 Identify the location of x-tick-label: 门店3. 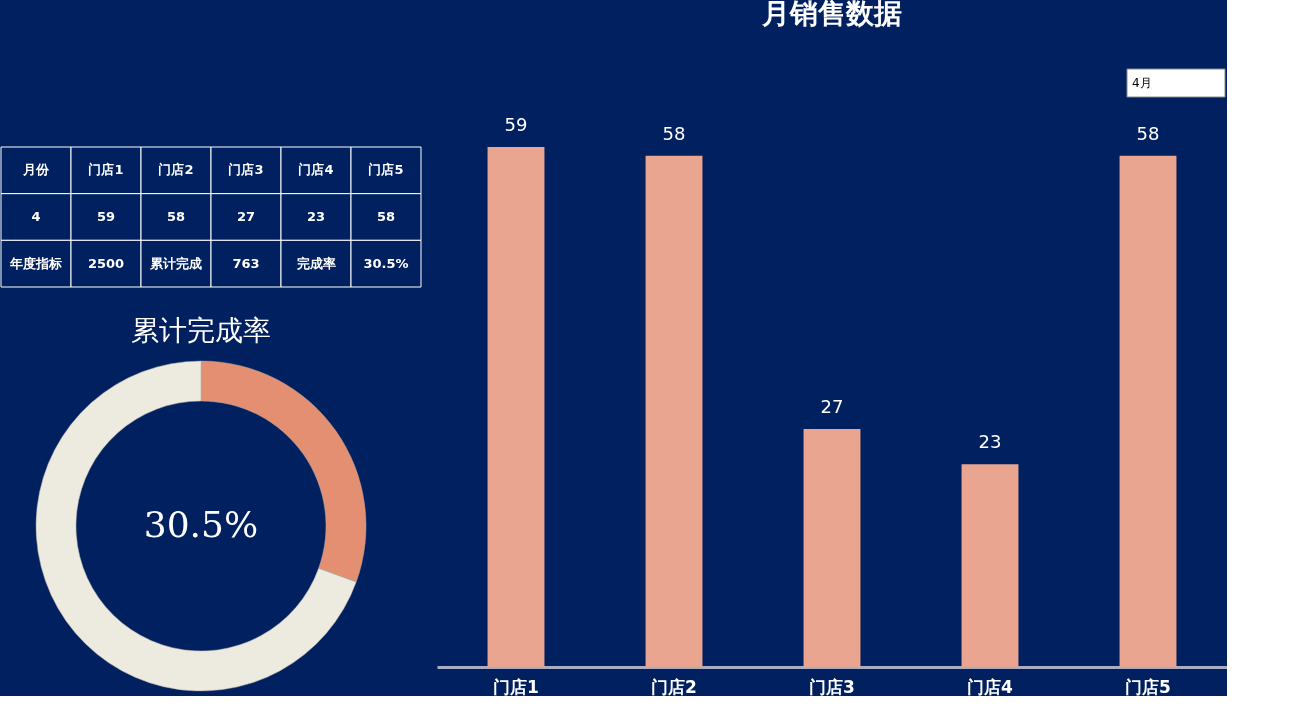
(832, 686).